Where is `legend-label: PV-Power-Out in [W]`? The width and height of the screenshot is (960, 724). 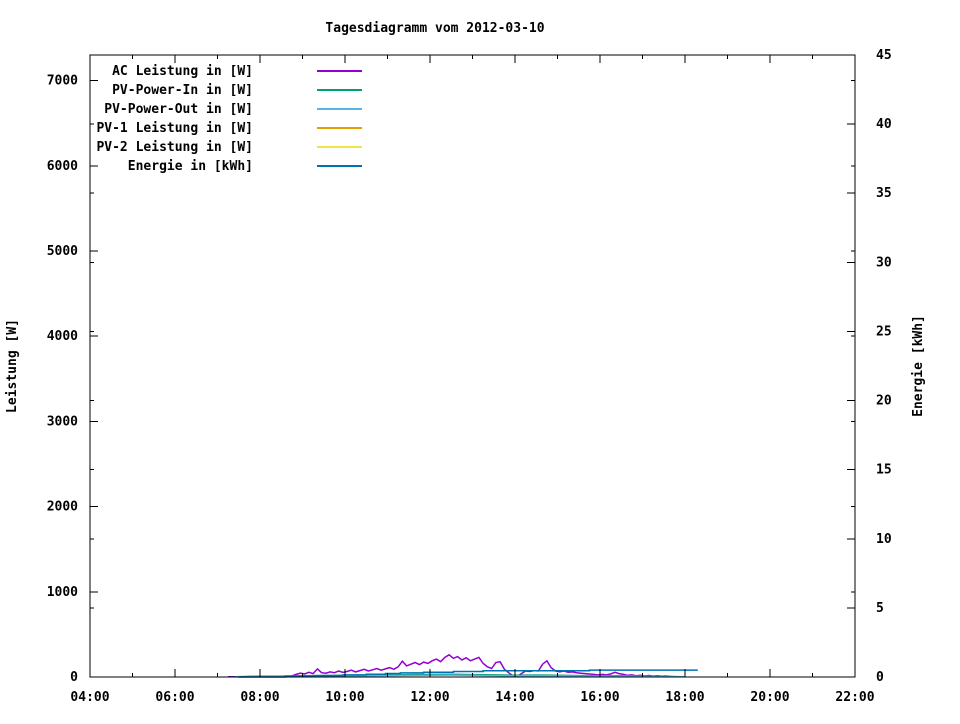
legend-label: PV-Power-Out in [W] is located at coordinates (178, 109).